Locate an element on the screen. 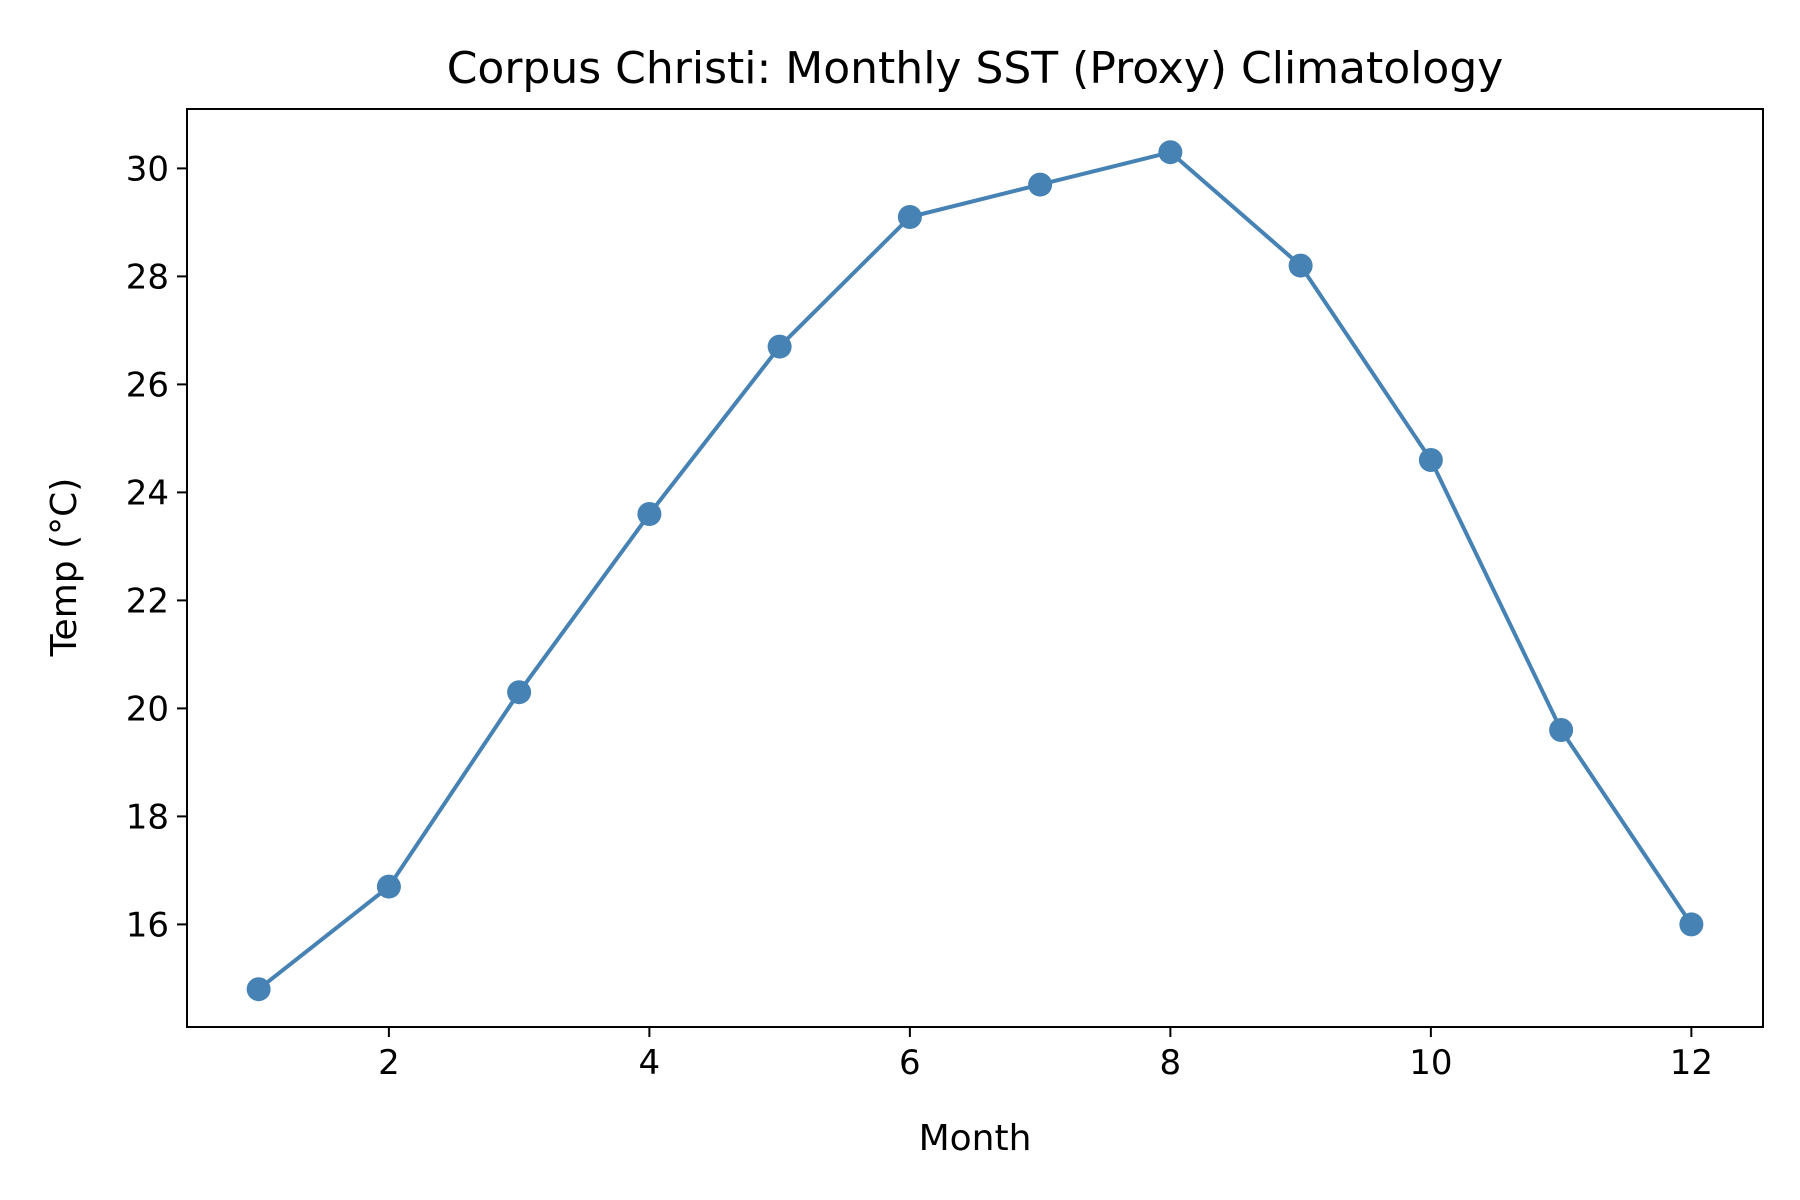 The height and width of the screenshot is (1200, 1800). y-tick-label: 16 is located at coordinates (147, 925).